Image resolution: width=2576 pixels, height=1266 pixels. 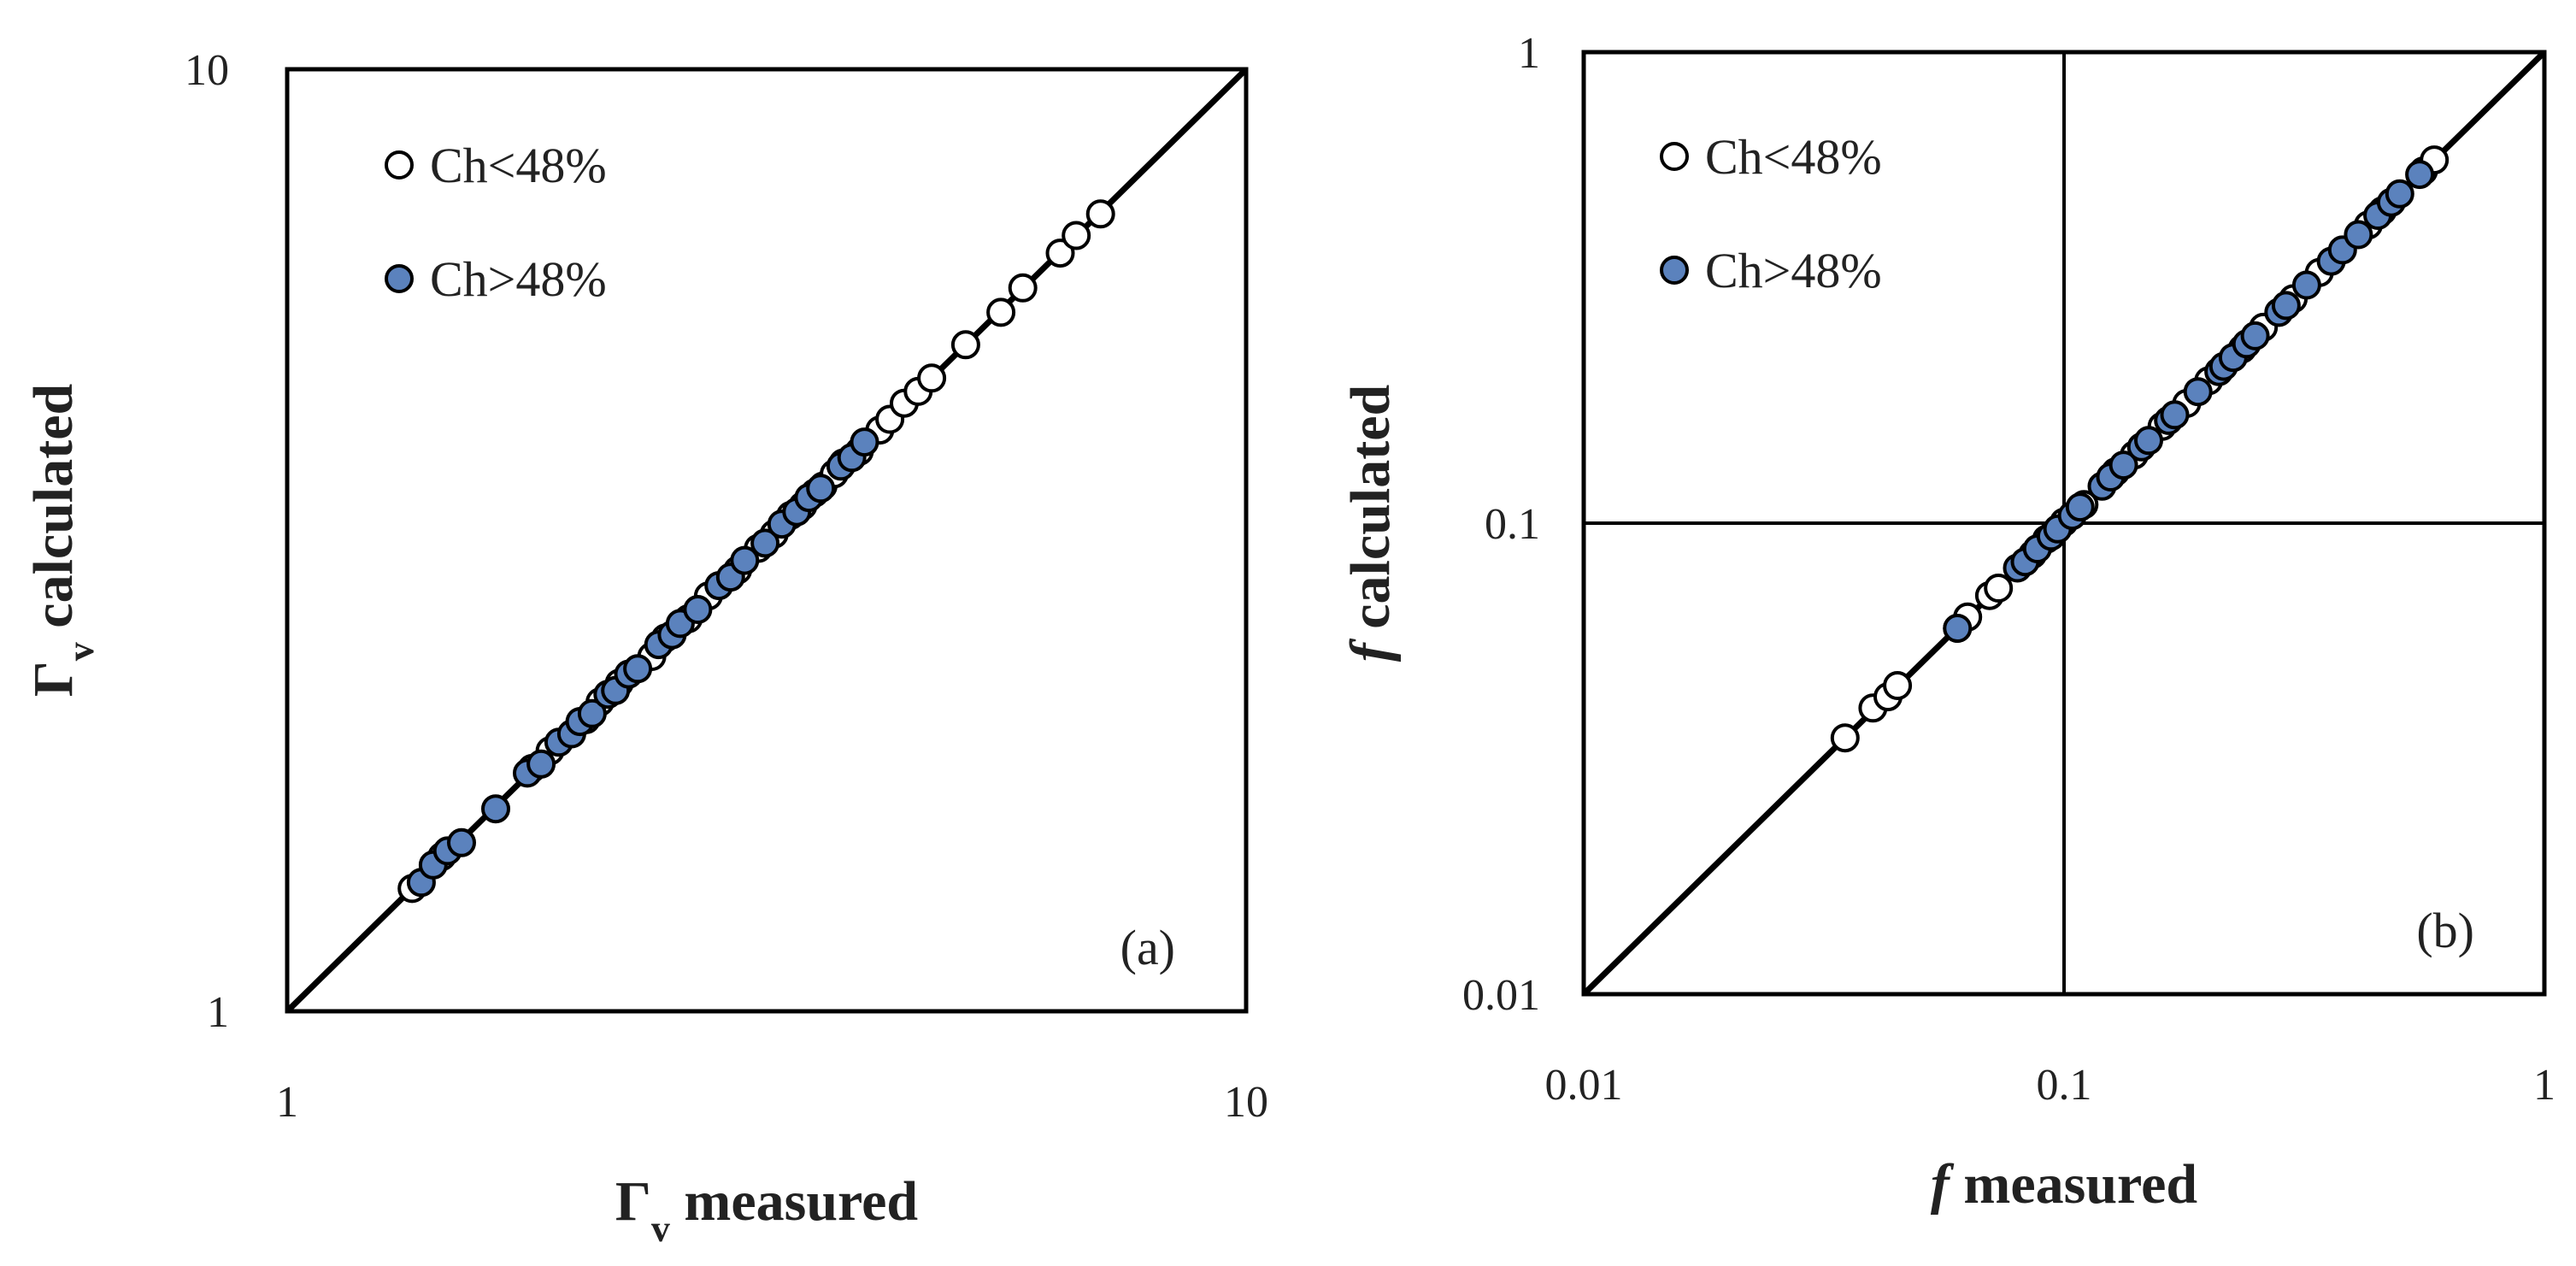 What do you see at coordinates (1370, 523) in the screenshot?
I see `chart-b-ylabel: f calculated` at bounding box center [1370, 523].